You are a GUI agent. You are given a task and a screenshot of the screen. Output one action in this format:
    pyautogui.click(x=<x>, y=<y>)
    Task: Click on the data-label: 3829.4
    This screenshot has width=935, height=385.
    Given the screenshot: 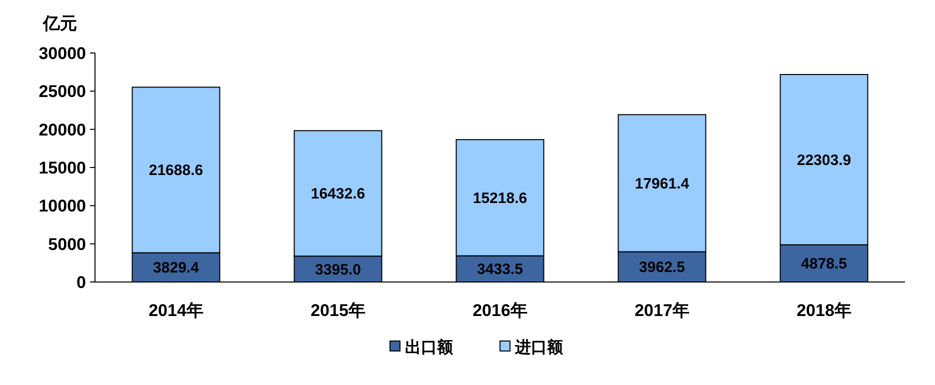 What is the action you would take?
    pyautogui.click(x=176, y=268)
    